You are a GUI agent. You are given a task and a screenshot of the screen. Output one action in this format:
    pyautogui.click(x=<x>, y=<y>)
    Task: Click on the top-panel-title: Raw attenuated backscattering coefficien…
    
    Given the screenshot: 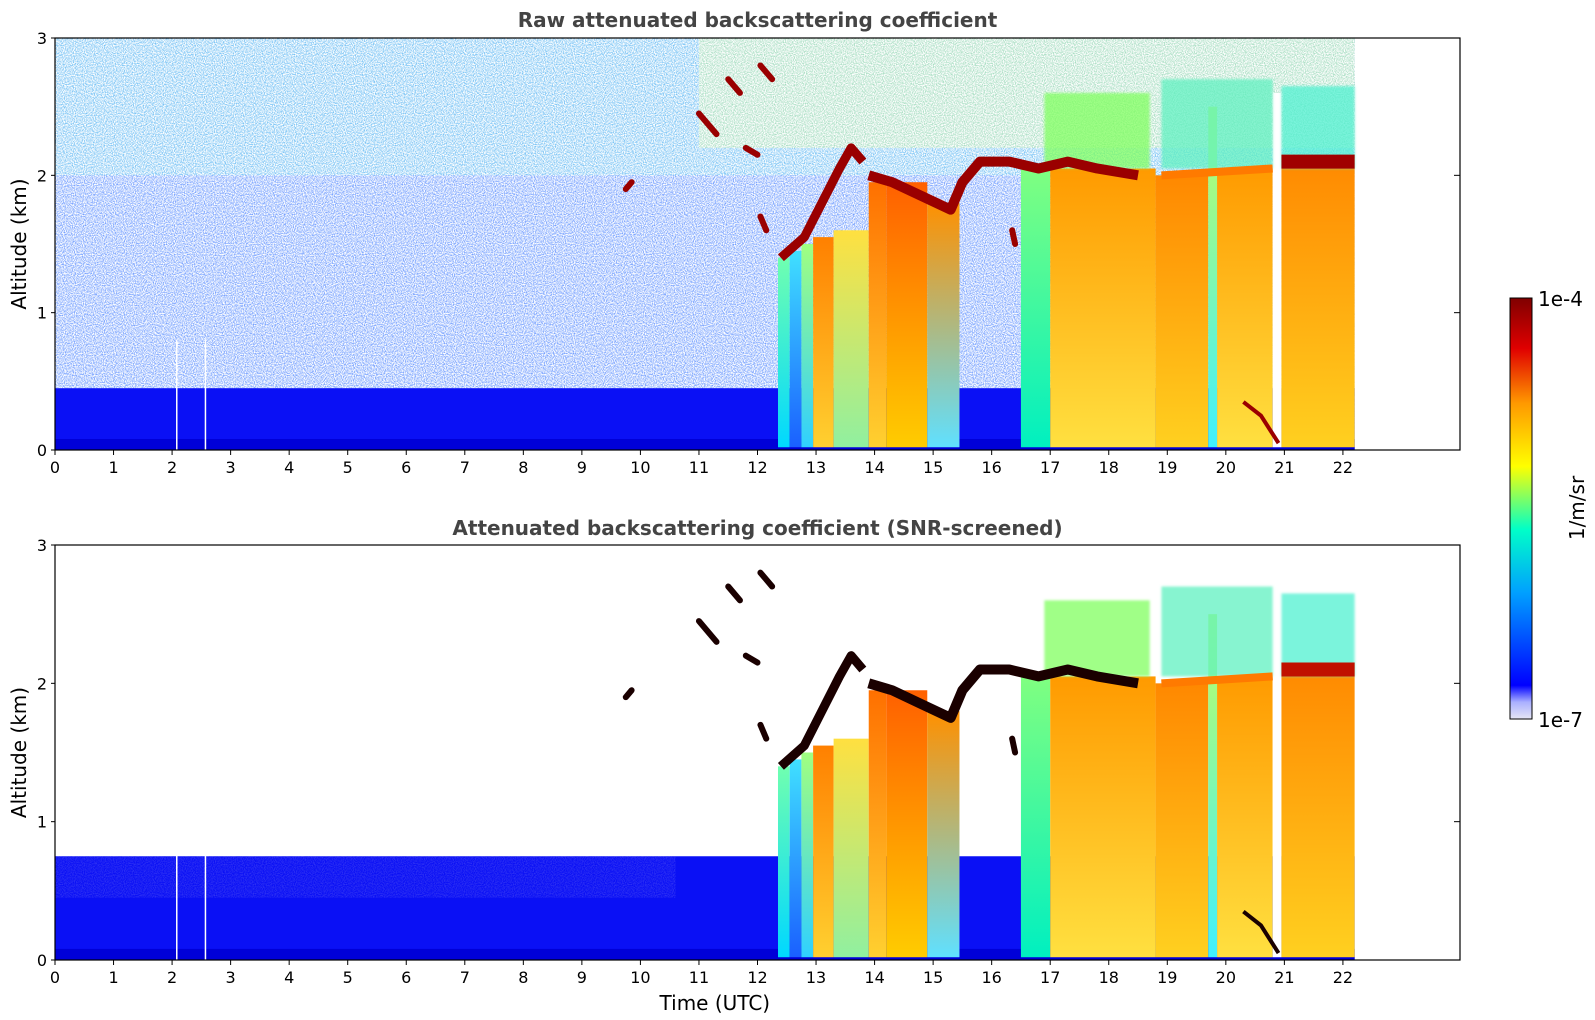 What is the action you would take?
    pyautogui.click(x=758, y=20)
    